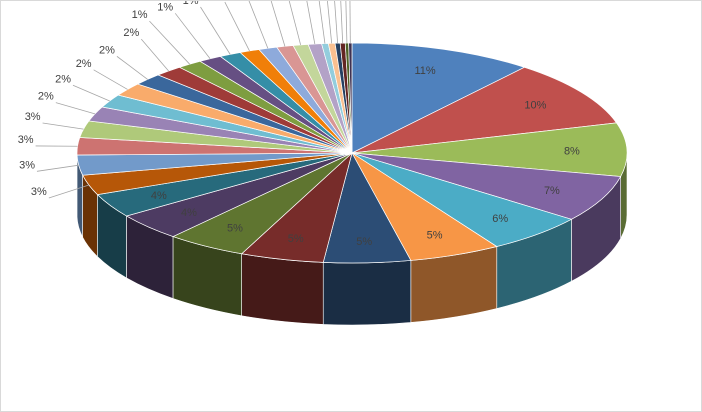  What do you see at coordinates (27, 165) in the screenshot?
I see `data-label-13: 3%` at bounding box center [27, 165].